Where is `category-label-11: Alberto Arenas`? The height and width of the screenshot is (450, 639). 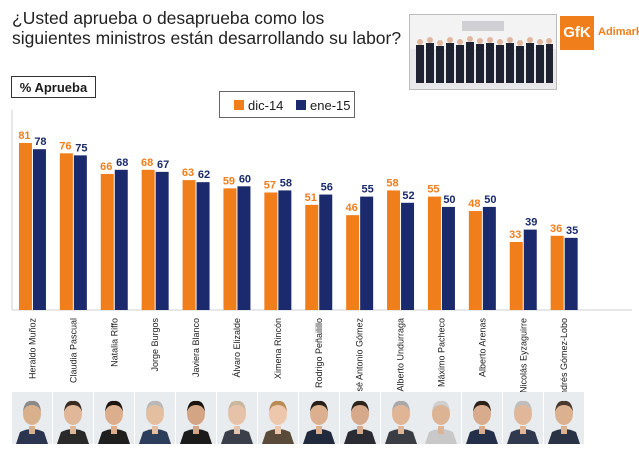
category-label-11: Alberto Arenas is located at coordinates (482, 348).